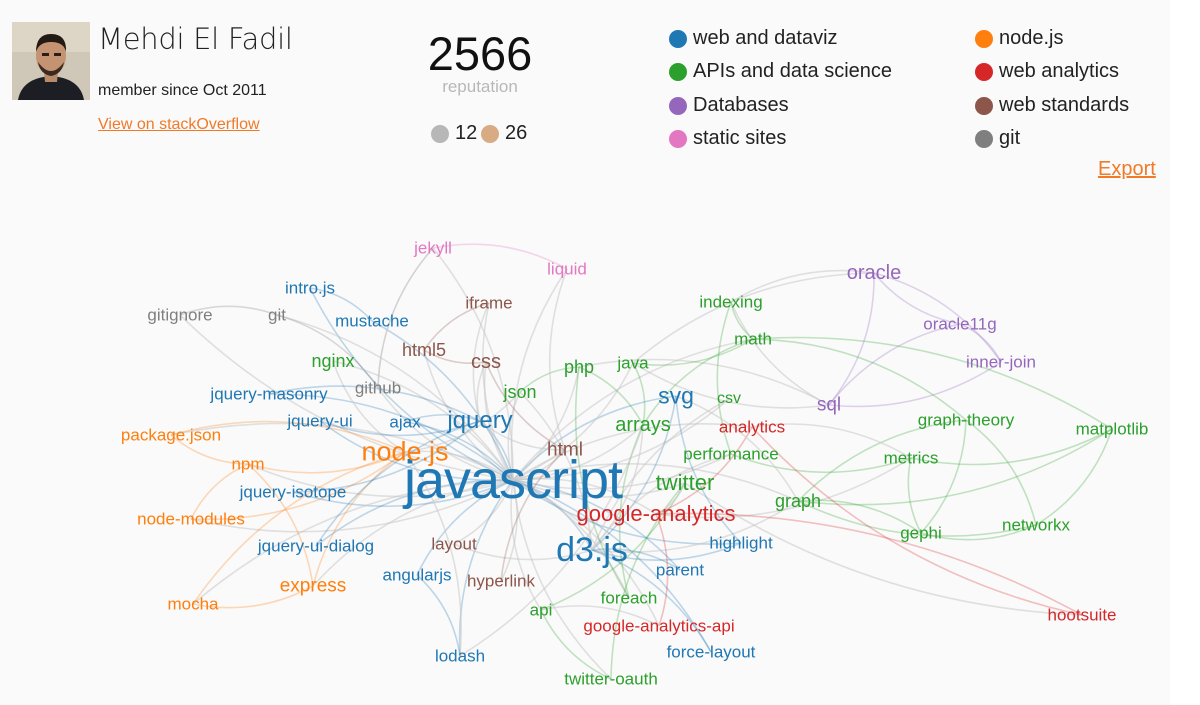 The height and width of the screenshot is (705, 1200). I want to click on tag-node: graph-theory, so click(966, 420).